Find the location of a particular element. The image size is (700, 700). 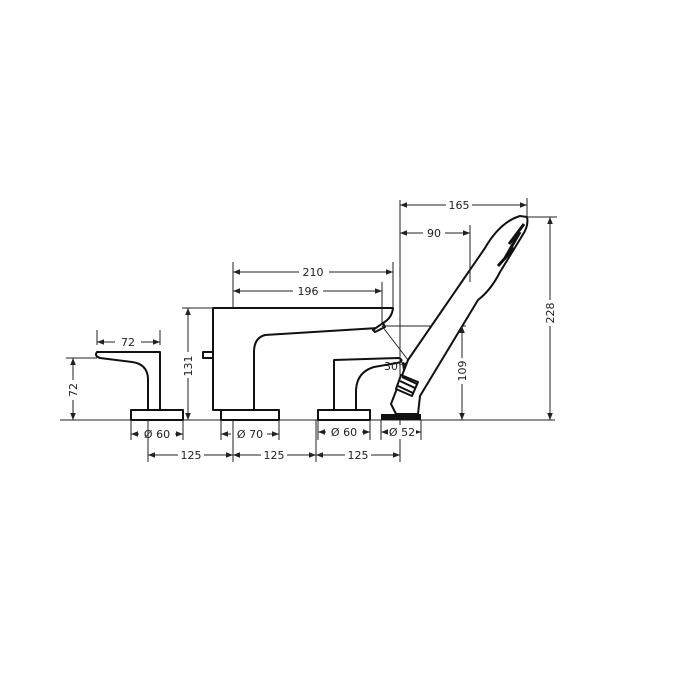

hand-shower is located at coordinates (455, 317).